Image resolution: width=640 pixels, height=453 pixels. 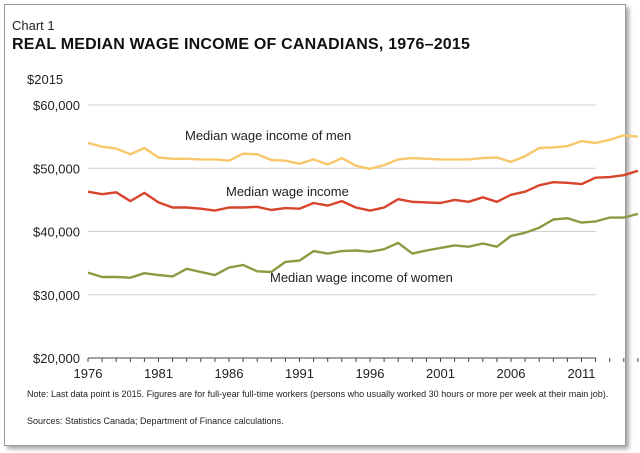 What do you see at coordinates (56, 232) in the screenshot?
I see `y-tick-label: $40,000` at bounding box center [56, 232].